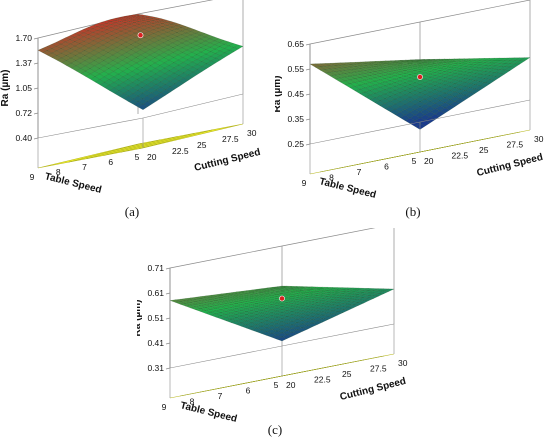 The width and height of the screenshot is (550, 439). Describe the element at coordinates (23, 38) in the screenshot. I see `z-tick-label: 1.70` at that location.